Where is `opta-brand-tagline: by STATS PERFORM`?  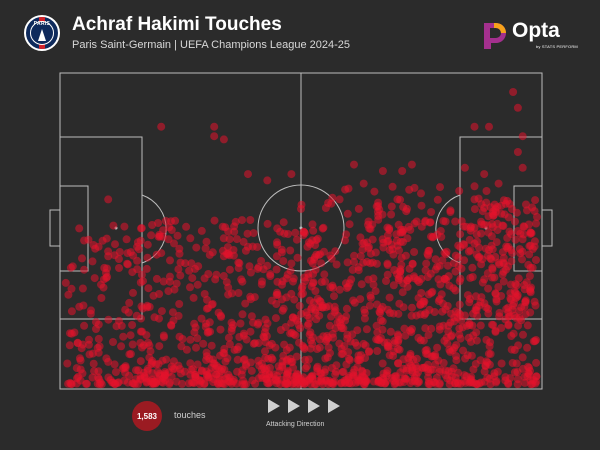
opta-brand-tagline: by STATS PERFORM is located at coordinates (557, 46).